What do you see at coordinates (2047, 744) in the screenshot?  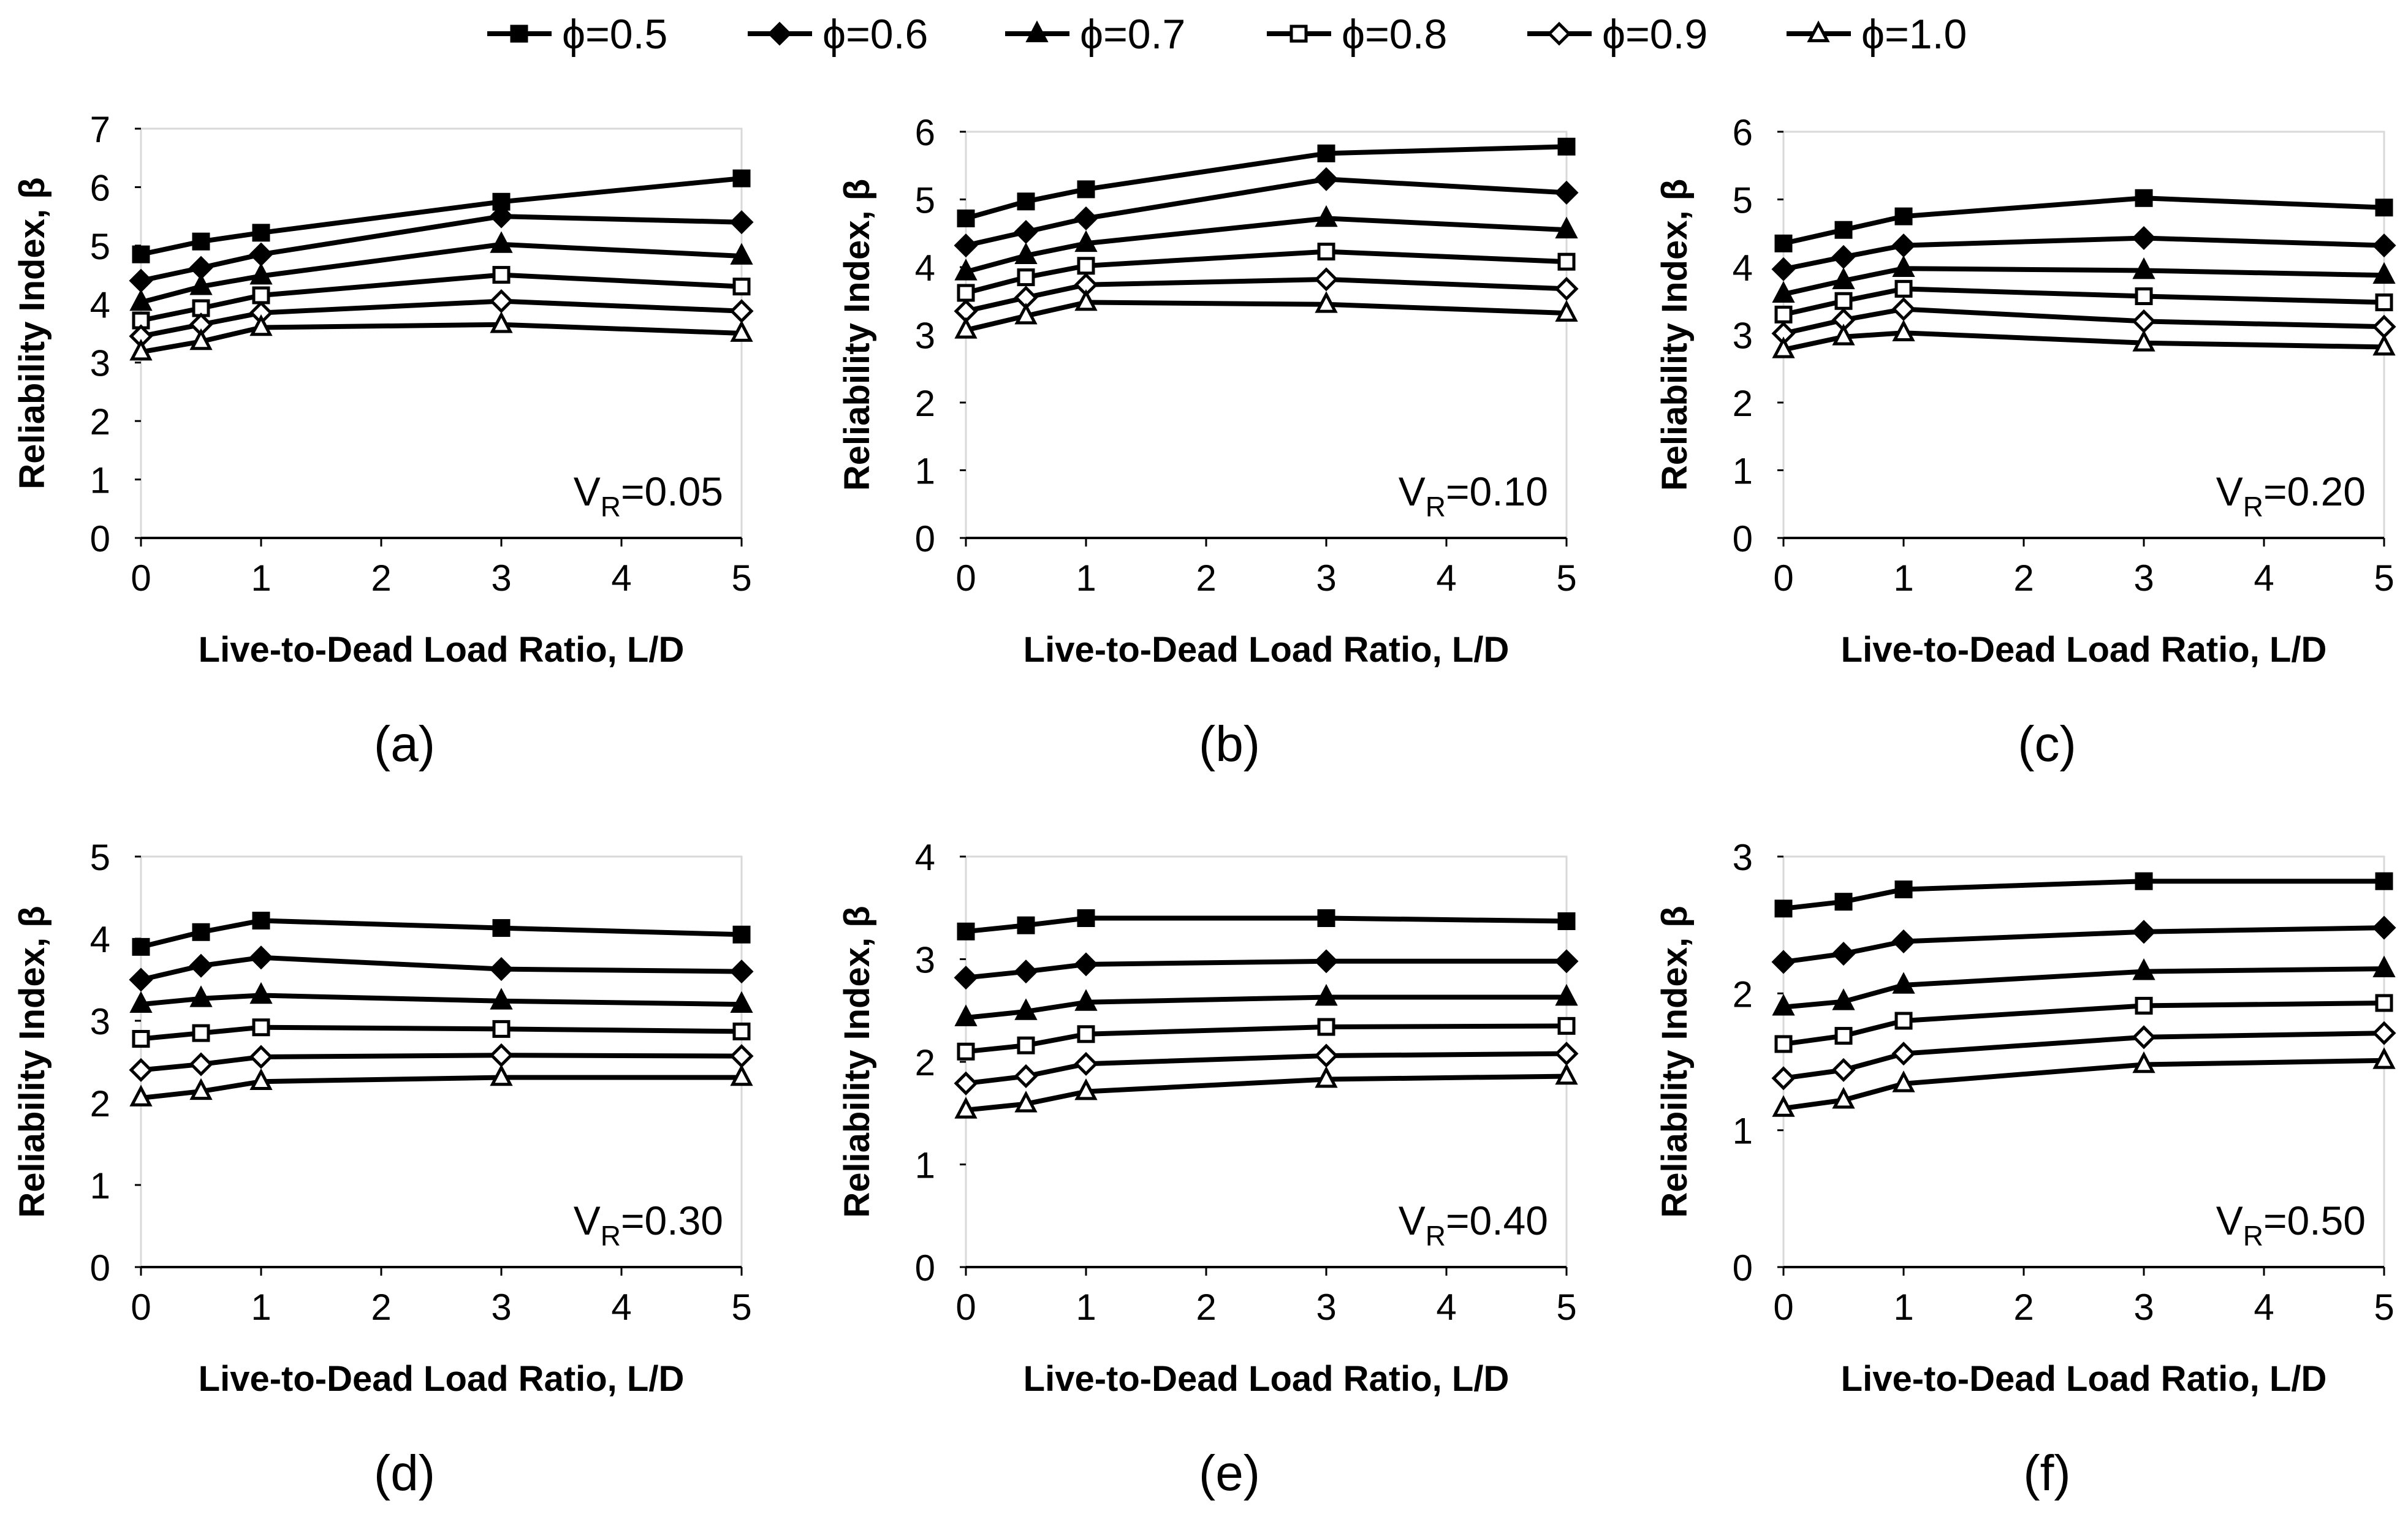 I see `panel-label: (c)` at bounding box center [2047, 744].